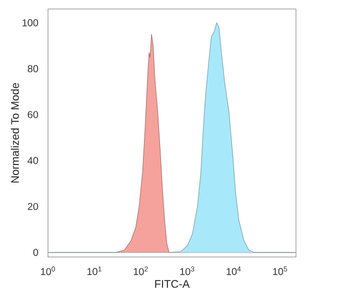 This screenshot has width=350, height=308. I want to click on y-axis-title: Normalized To Mode, so click(14, 133).